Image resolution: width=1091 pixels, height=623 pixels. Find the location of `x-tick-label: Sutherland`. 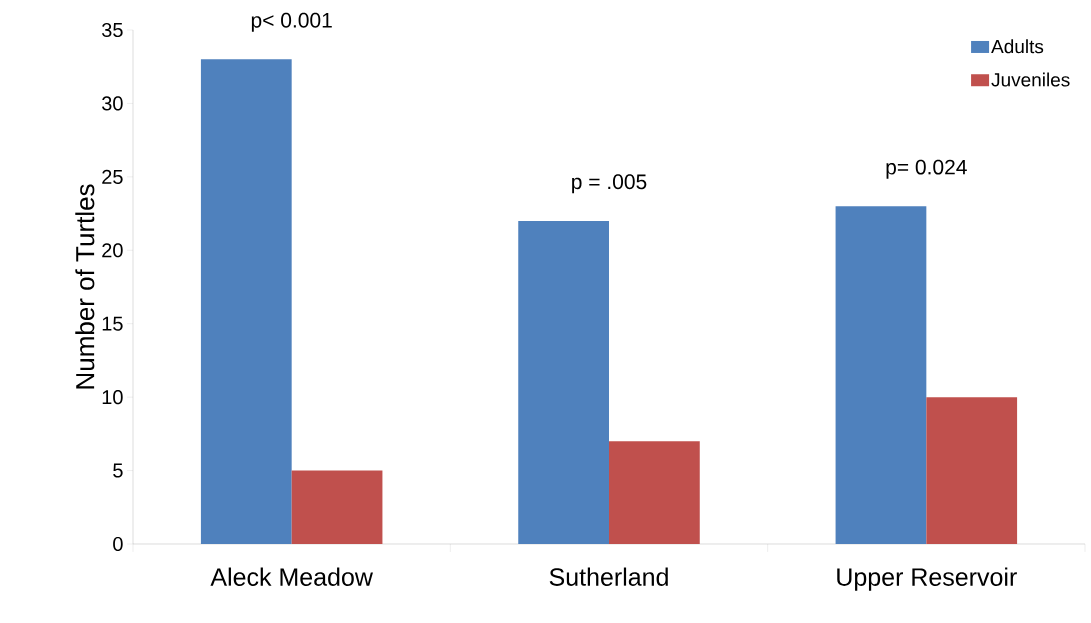

x-tick-label: Sutherland is located at coordinates (608, 576).